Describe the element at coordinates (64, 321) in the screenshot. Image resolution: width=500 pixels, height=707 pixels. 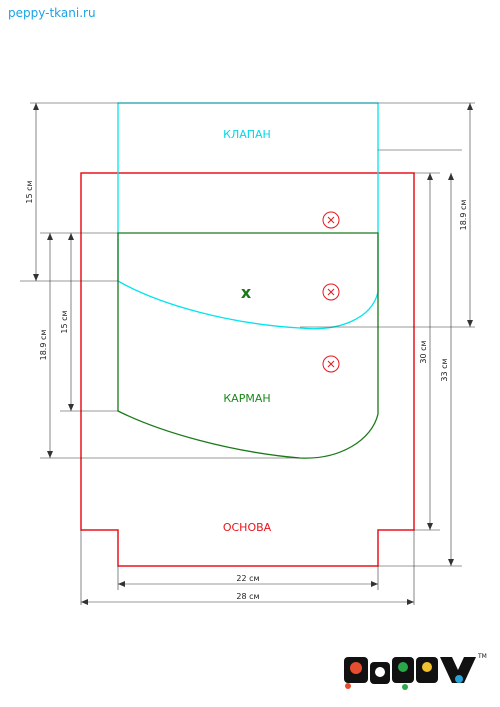
I see `dim-left-pocket-inner: 15 см` at that location.